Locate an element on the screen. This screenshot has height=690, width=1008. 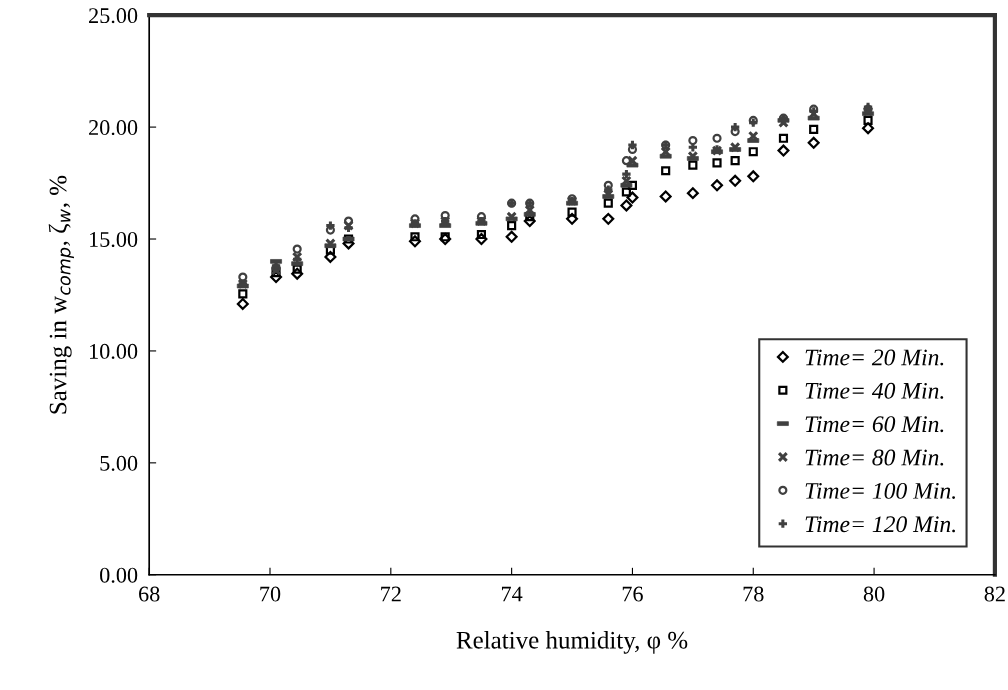
y-tick-label: 10.00 is located at coordinates (114, 351).